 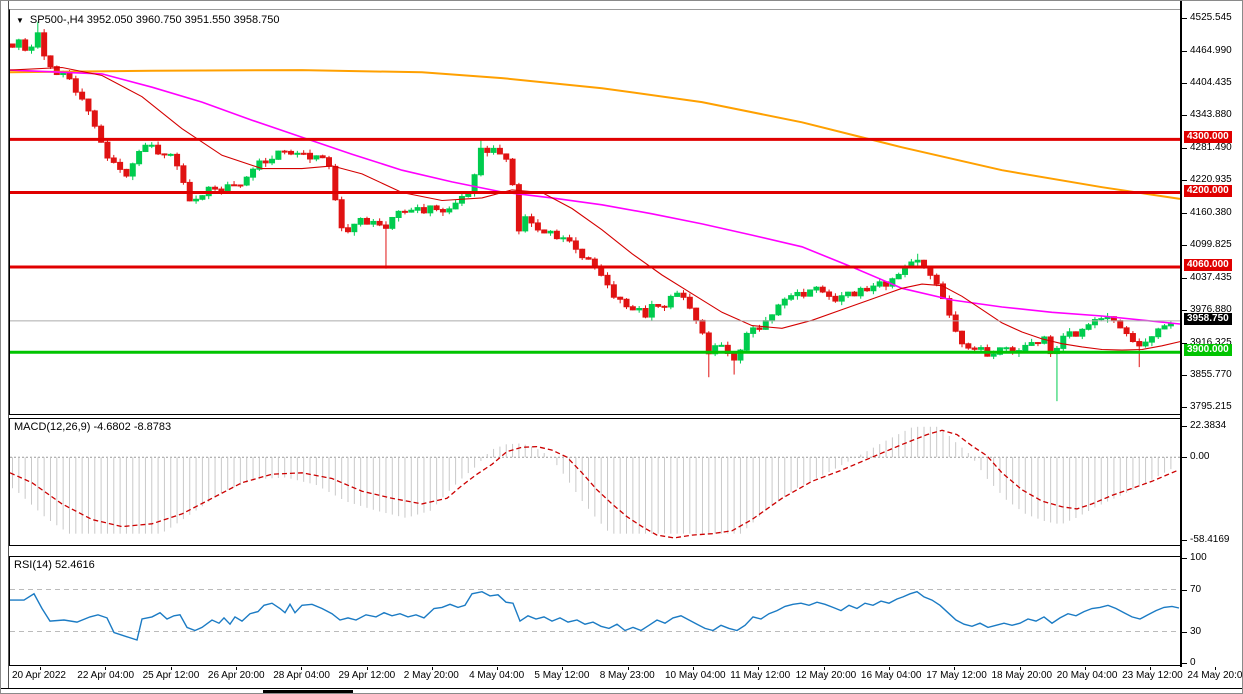 What do you see at coordinates (1211, 342) in the screenshot?
I see `price-tick-label: 3916.325` at bounding box center [1211, 342].